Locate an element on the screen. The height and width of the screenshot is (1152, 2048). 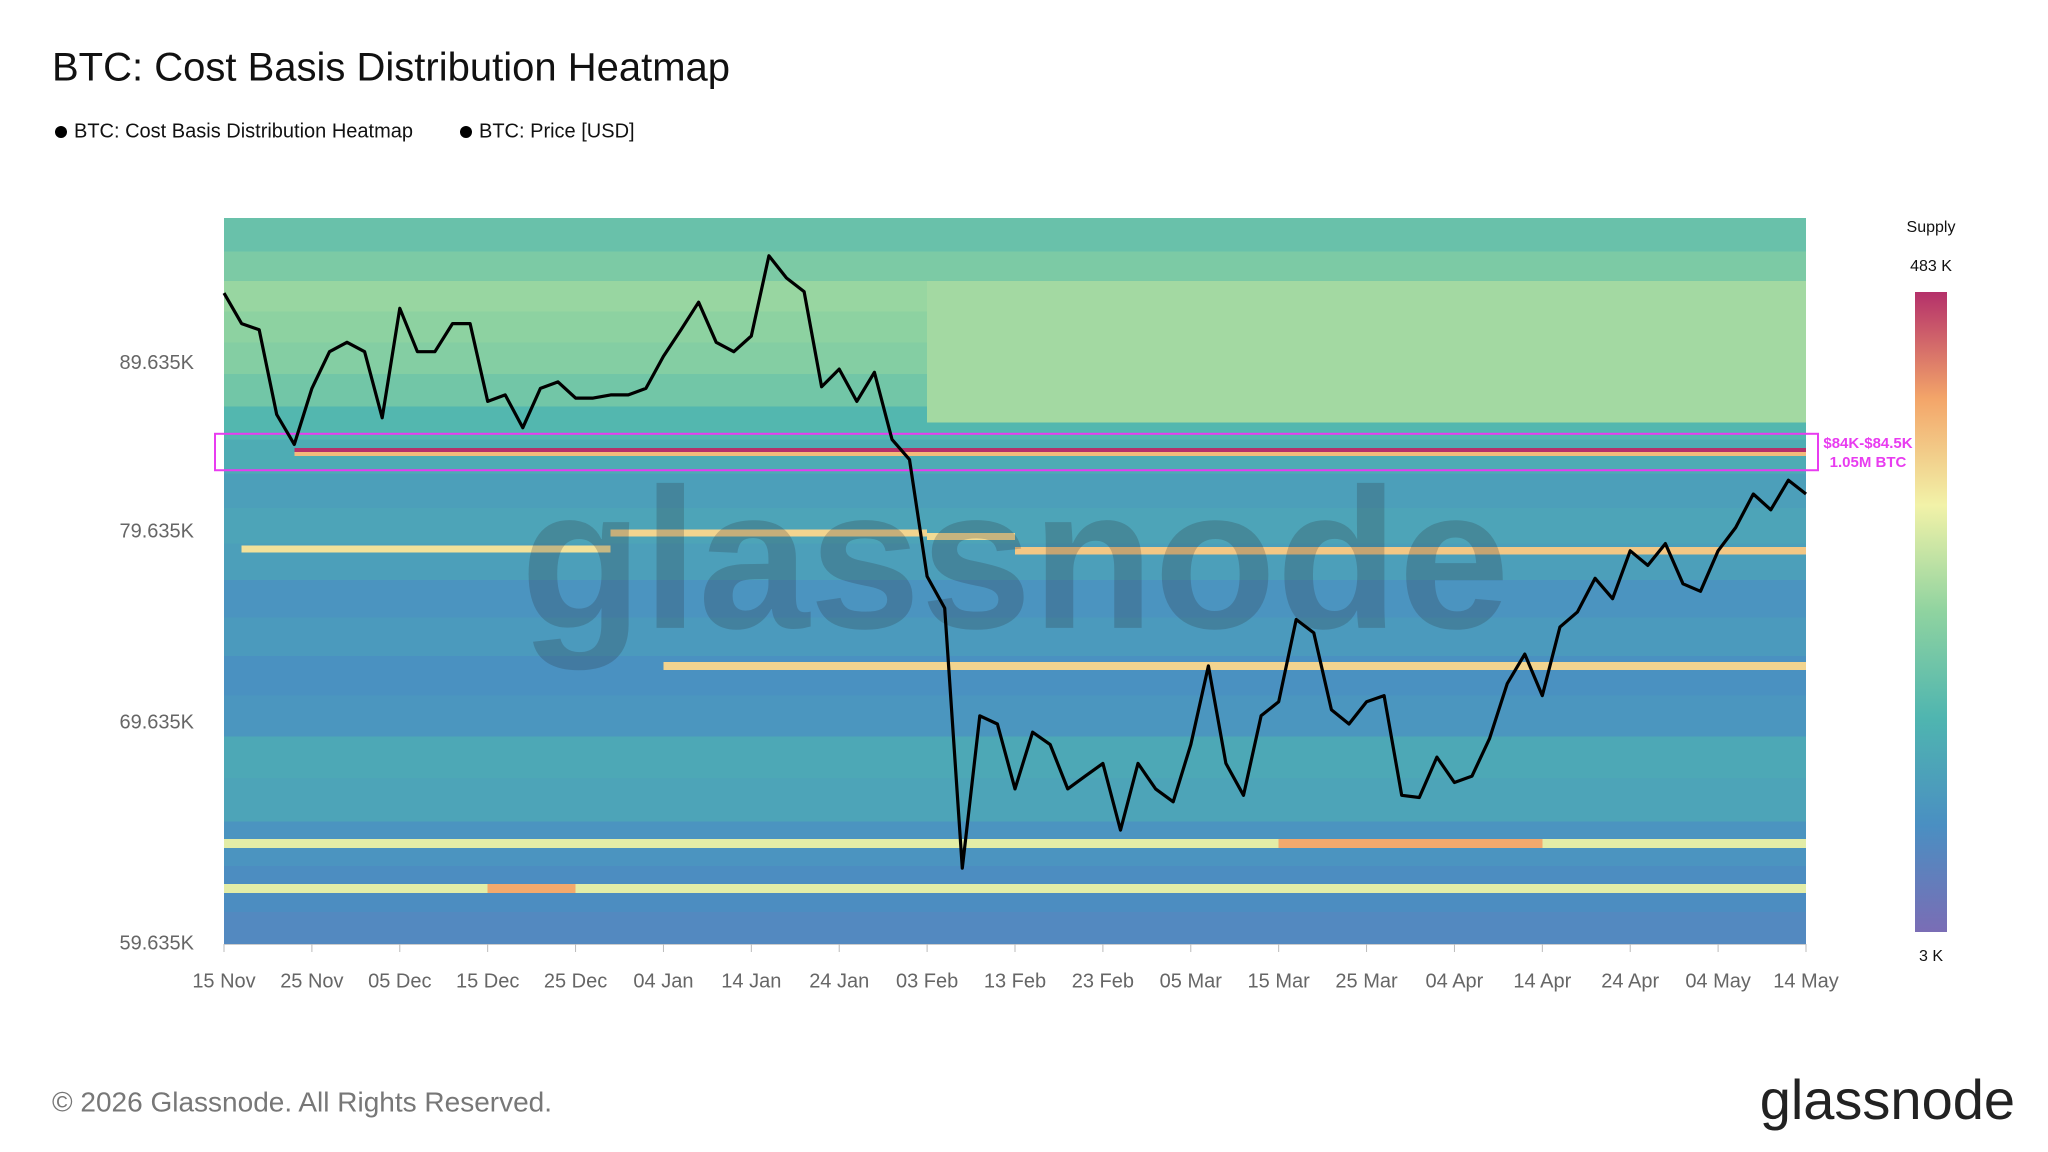
x-tick-label: 25 Nov is located at coordinates (311, 981).